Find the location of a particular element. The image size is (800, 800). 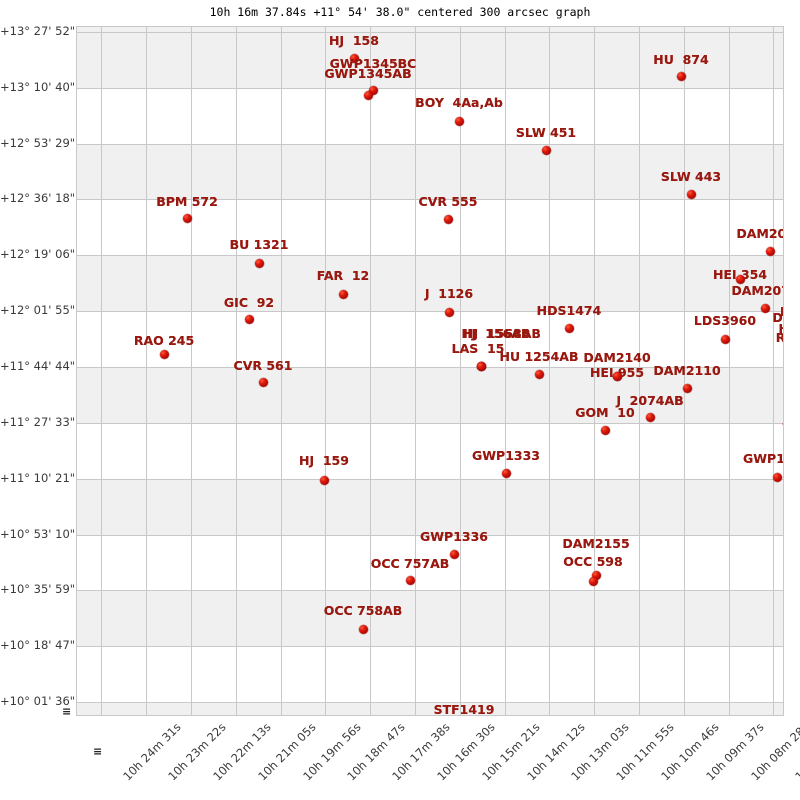

y-axis-tick-label: +12° 53' 29" is located at coordinates (38, 143).